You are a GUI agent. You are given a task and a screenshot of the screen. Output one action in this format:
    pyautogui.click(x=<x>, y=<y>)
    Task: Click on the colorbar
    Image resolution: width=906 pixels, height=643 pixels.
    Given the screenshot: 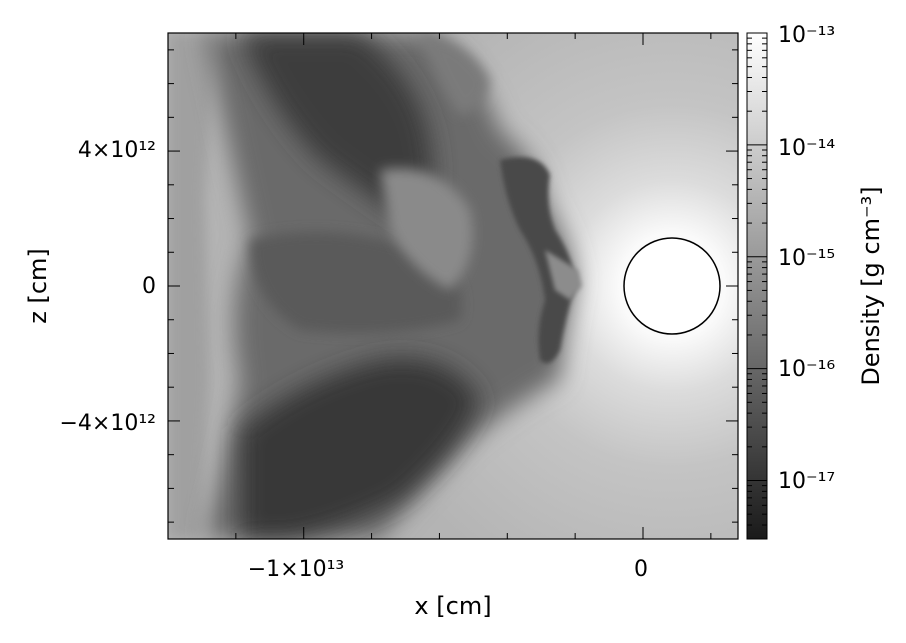 What is the action you would take?
    pyautogui.click(x=757, y=286)
    